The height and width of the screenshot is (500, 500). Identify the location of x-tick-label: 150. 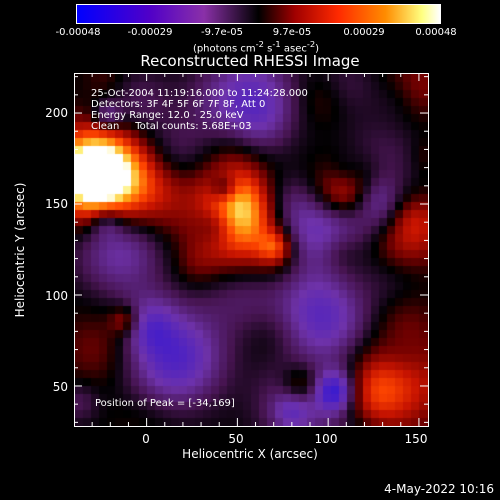
(416, 439).